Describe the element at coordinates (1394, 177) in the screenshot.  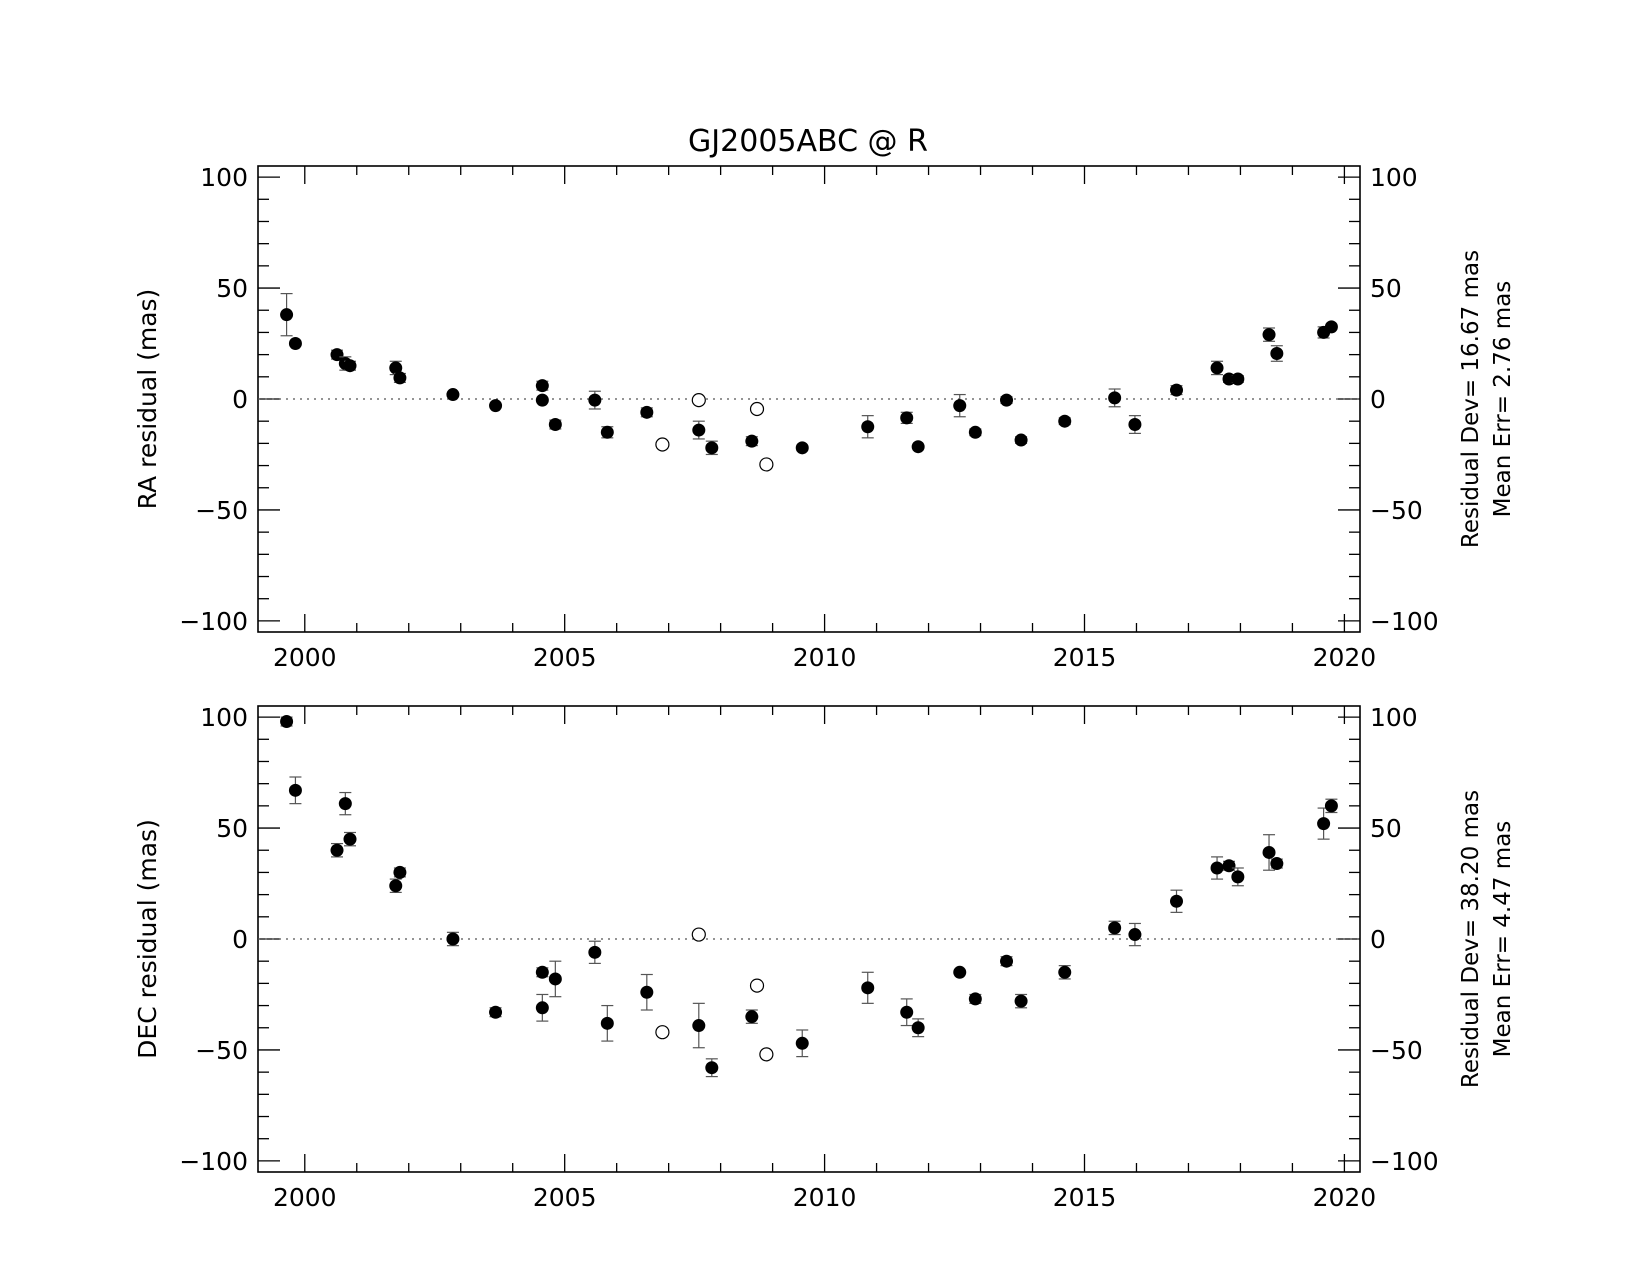
I see `y-tick-label-right: 100` at that location.